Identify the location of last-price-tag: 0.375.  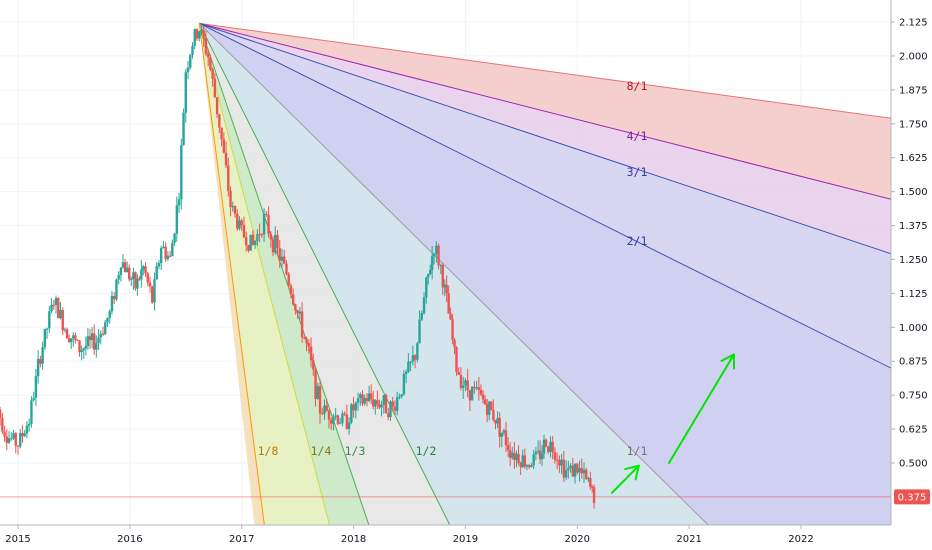
(912, 497).